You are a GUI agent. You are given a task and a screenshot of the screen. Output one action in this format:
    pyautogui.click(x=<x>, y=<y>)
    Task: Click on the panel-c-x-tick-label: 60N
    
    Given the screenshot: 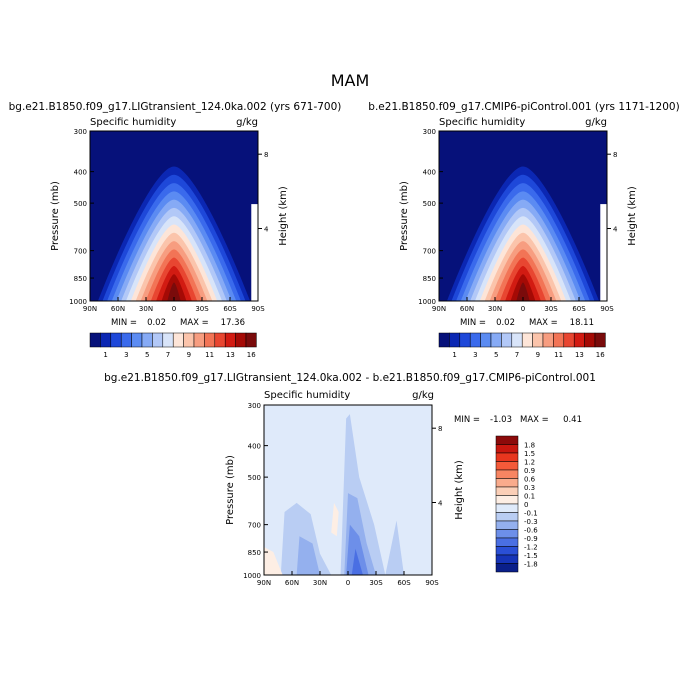 What is the action you would take?
    pyautogui.click(x=292, y=583)
    